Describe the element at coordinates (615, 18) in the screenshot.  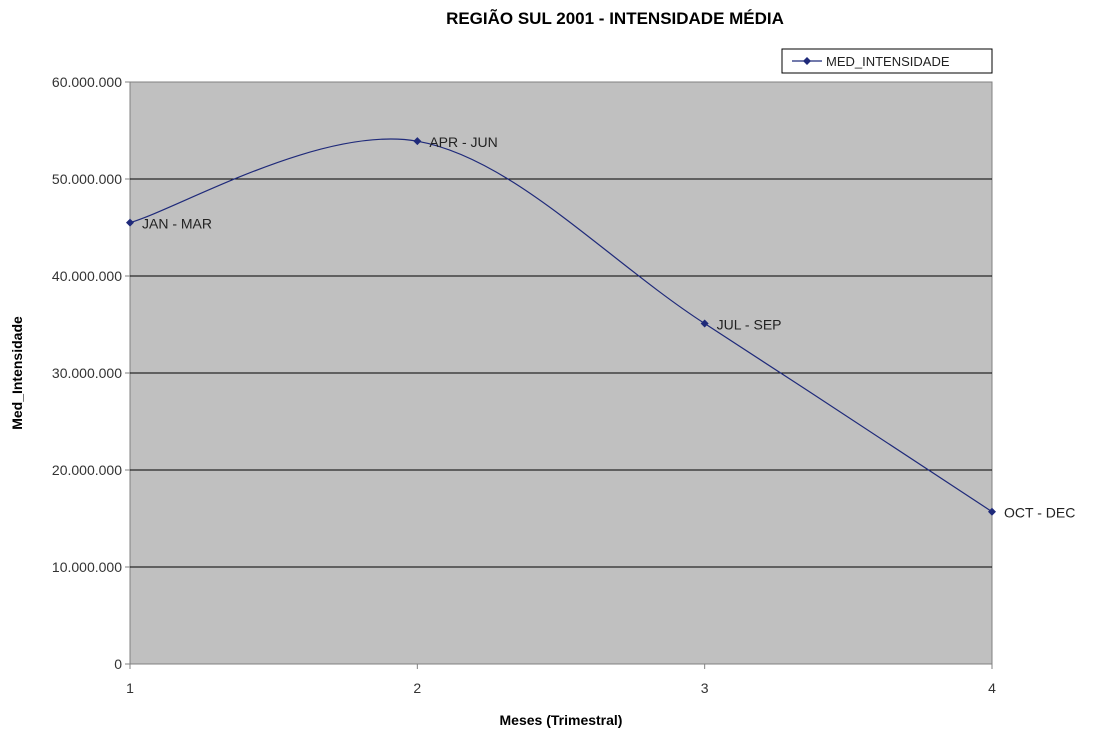
I see `chart-title: REGIÃO SUL 2001 - INTENSIDADE MÉDIA` at that location.